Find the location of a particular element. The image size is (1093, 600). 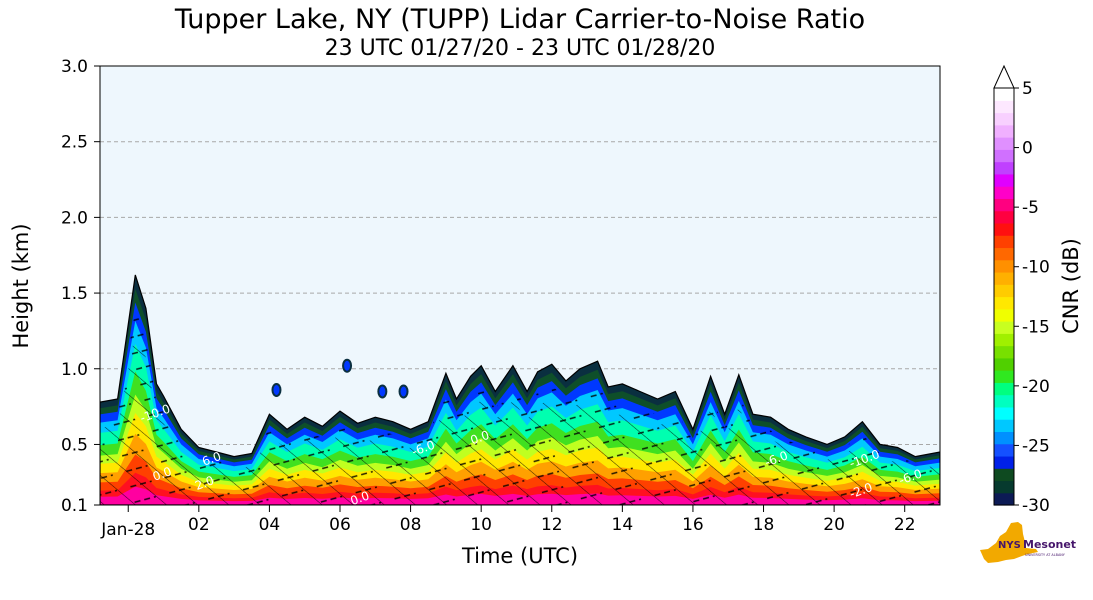

nys-mesonet-logo: NYS Mesonet UNIVERSITY AT ALBANY is located at coordinates (1028, 542).